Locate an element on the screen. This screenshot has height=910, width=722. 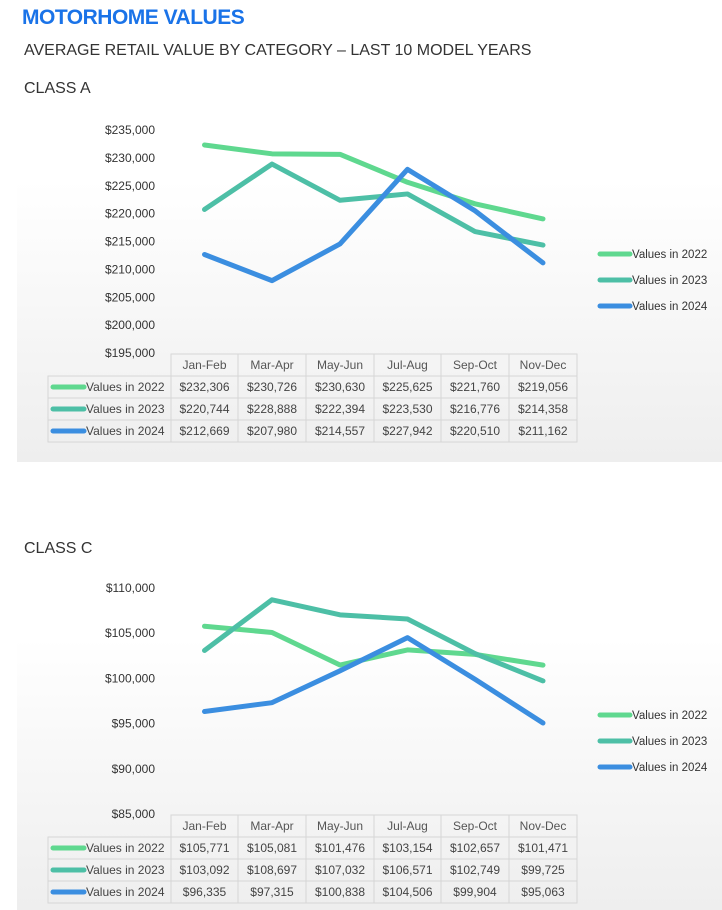
table-cell: $207,980 is located at coordinates (272, 431).